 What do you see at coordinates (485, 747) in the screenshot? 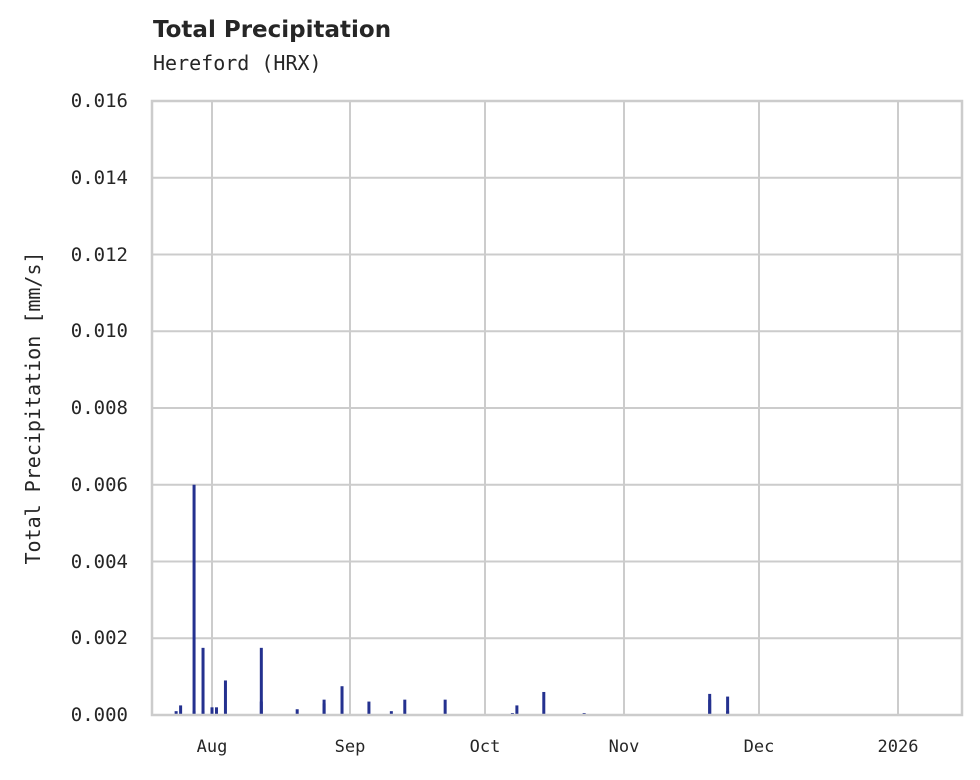
I see `x-tick-label: Oct` at bounding box center [485, 747].